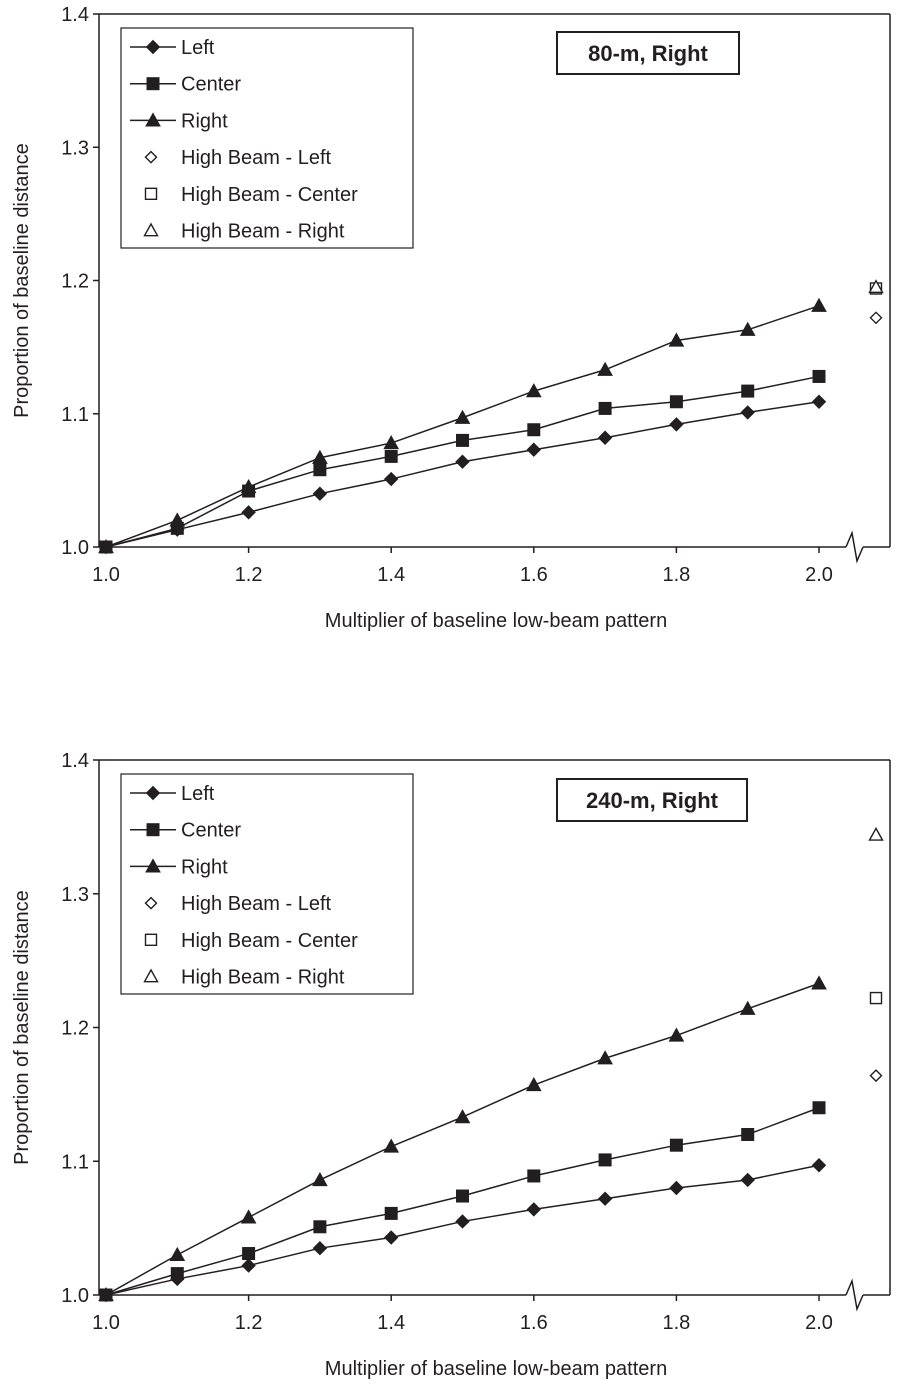 This screenshot has height=1390, width=899. Describe the element at coordinates (269, 195) in the screenshot. I see `legend-label: High Beam - Center` at that location.